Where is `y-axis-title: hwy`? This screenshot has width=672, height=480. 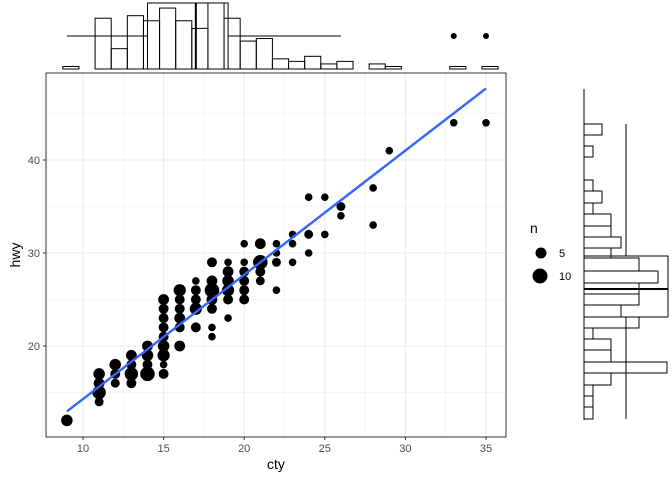
y-axis-title: hwy is located at coordinates (15, 255).